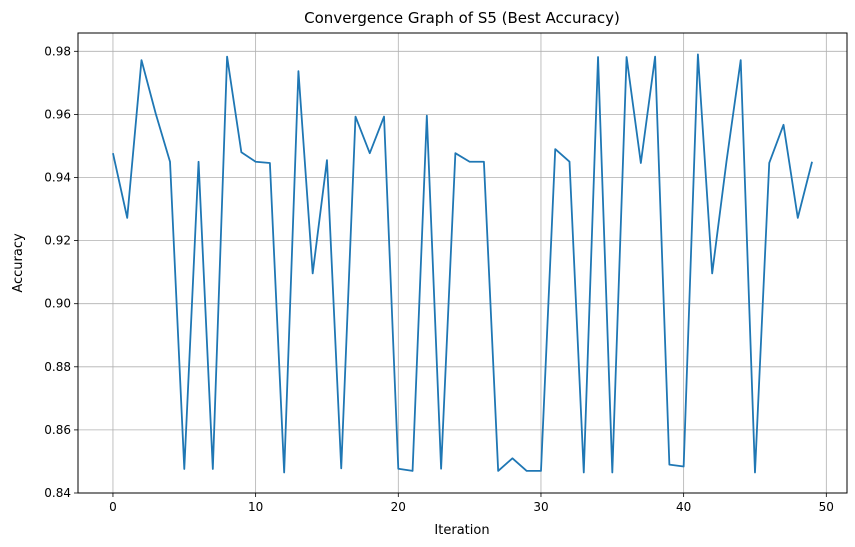 This screenshot has width=855, height=547. What do you see at coordinates (57, 430) in the screenshot?
I see `y-tick-label: 0.86` at bounding box center [57, 430].